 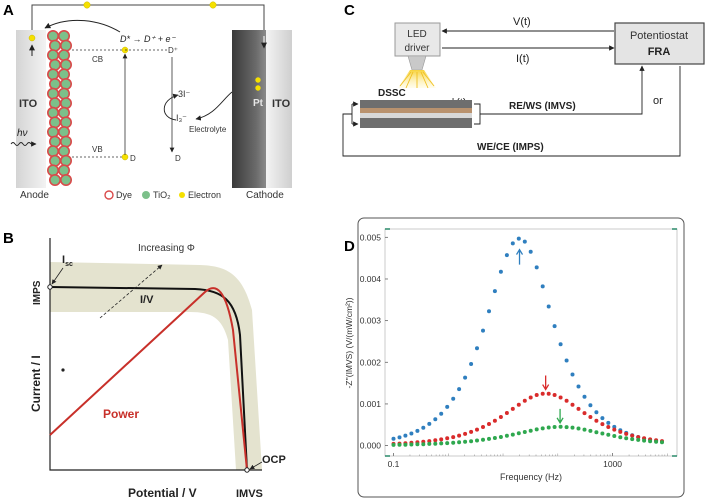 What do you see at coordinates (249, 109) in the screenshot?
I see `cathode-pt` at bounding box center [249, 109].